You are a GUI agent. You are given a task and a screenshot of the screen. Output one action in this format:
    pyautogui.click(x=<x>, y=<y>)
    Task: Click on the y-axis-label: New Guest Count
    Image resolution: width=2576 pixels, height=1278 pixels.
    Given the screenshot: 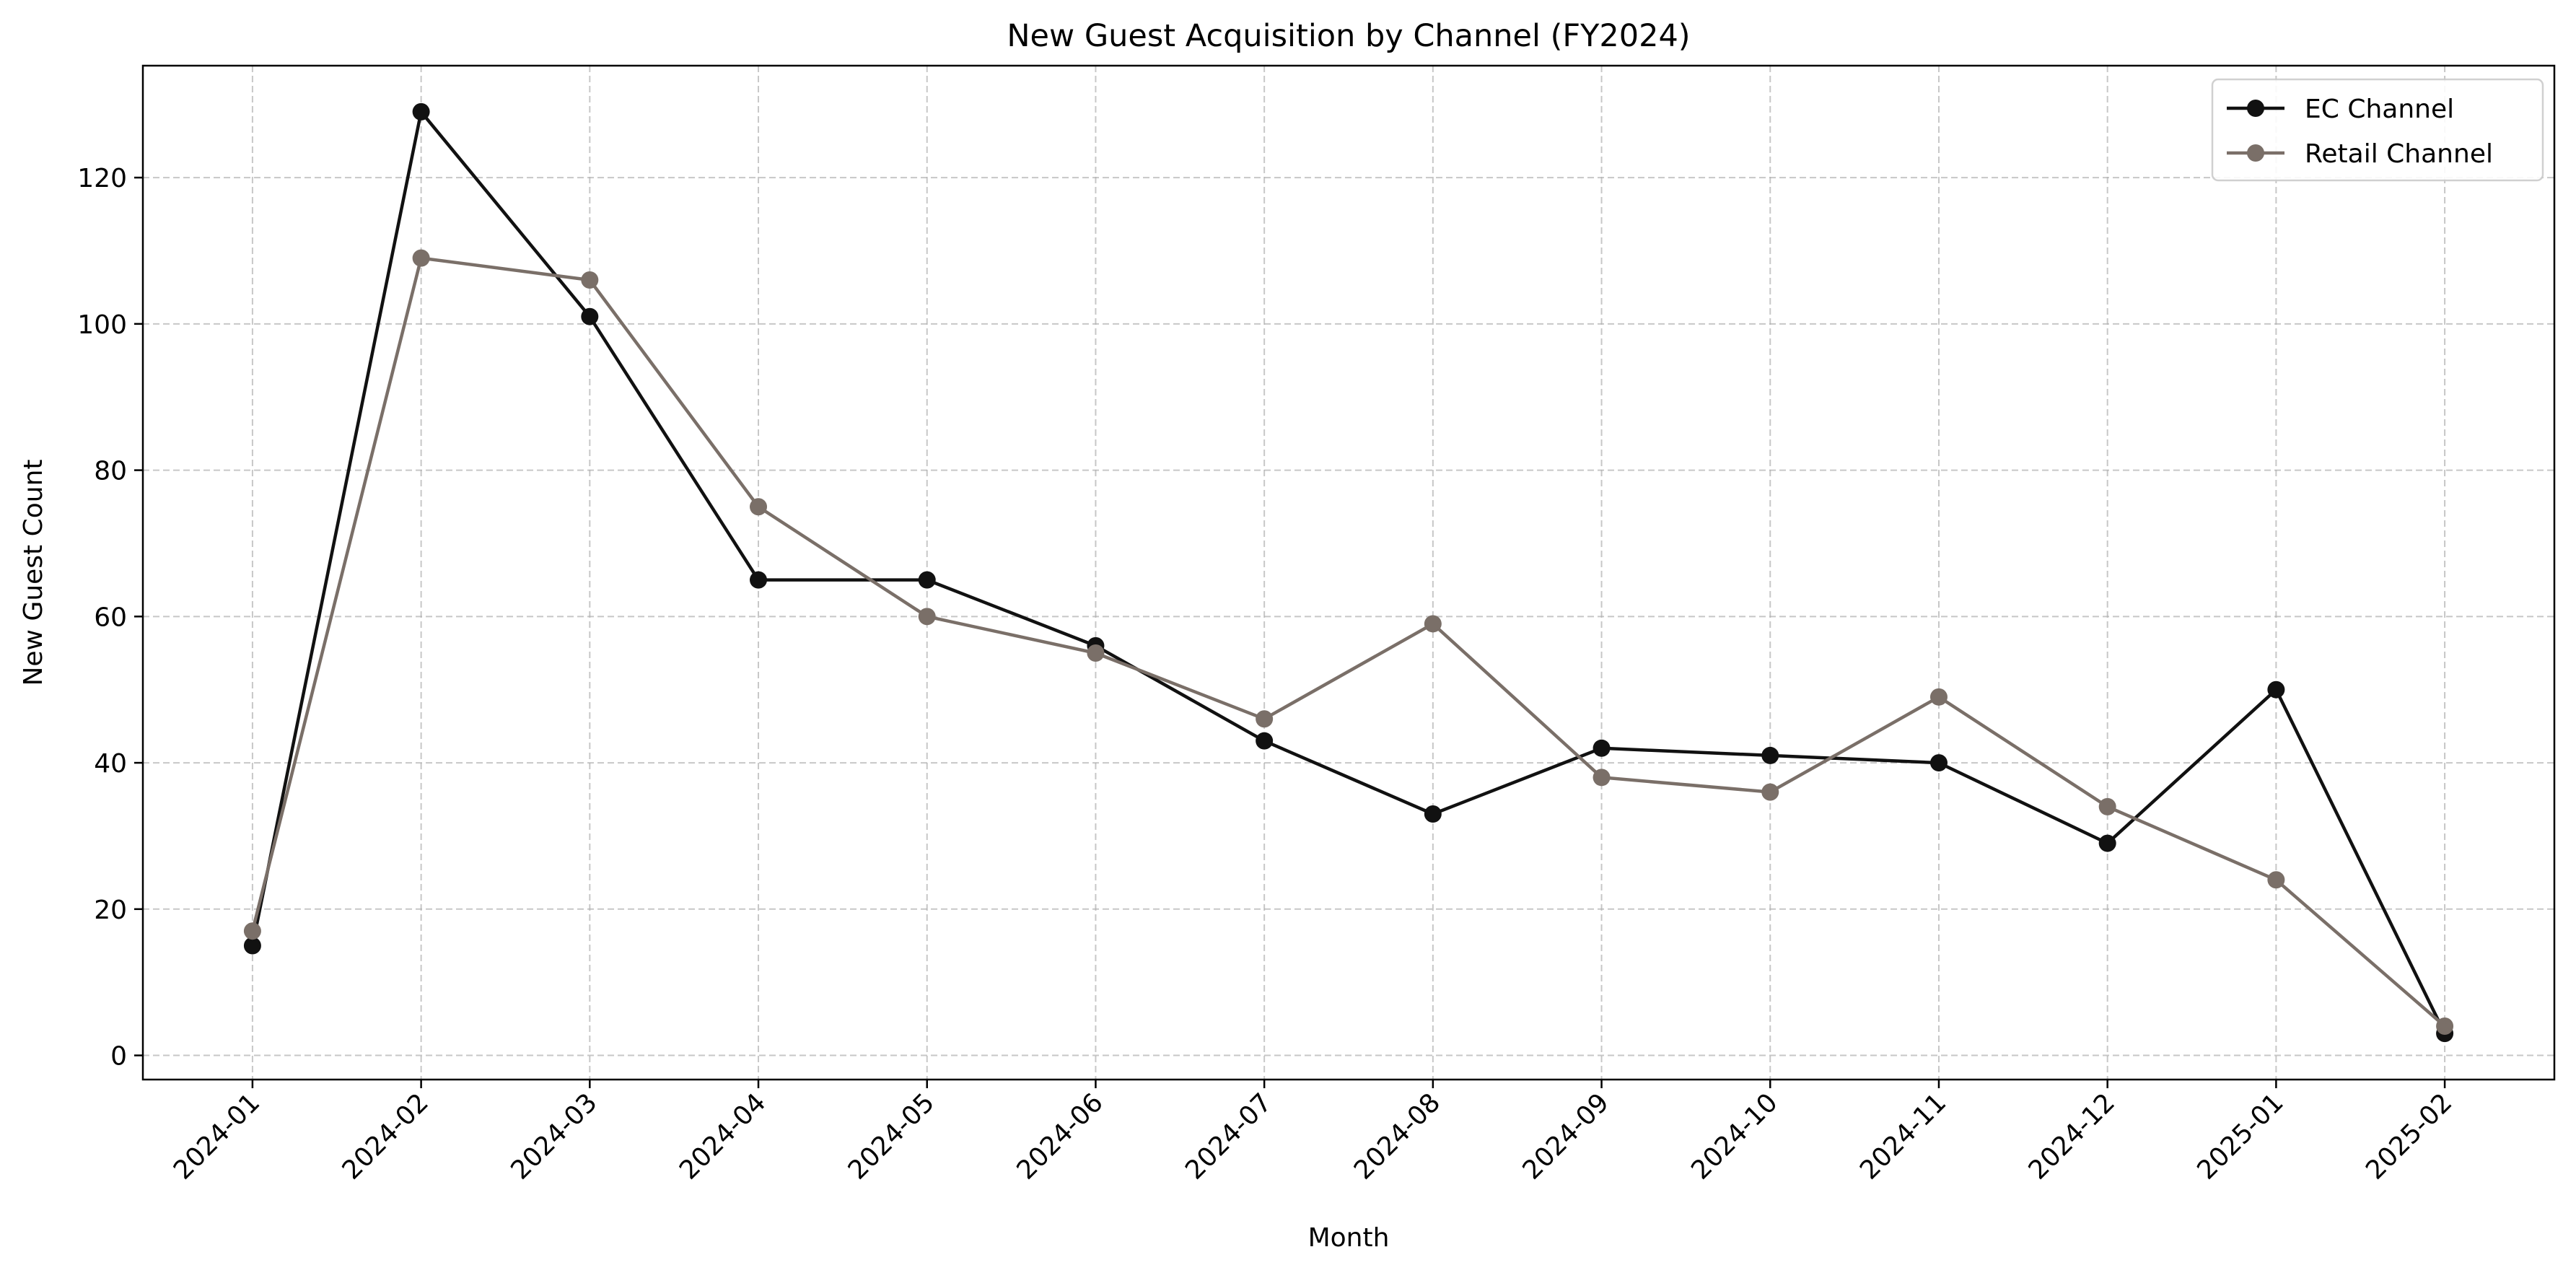 What is the action you would take?
    pyautogui.click(x=33, y=572)
    